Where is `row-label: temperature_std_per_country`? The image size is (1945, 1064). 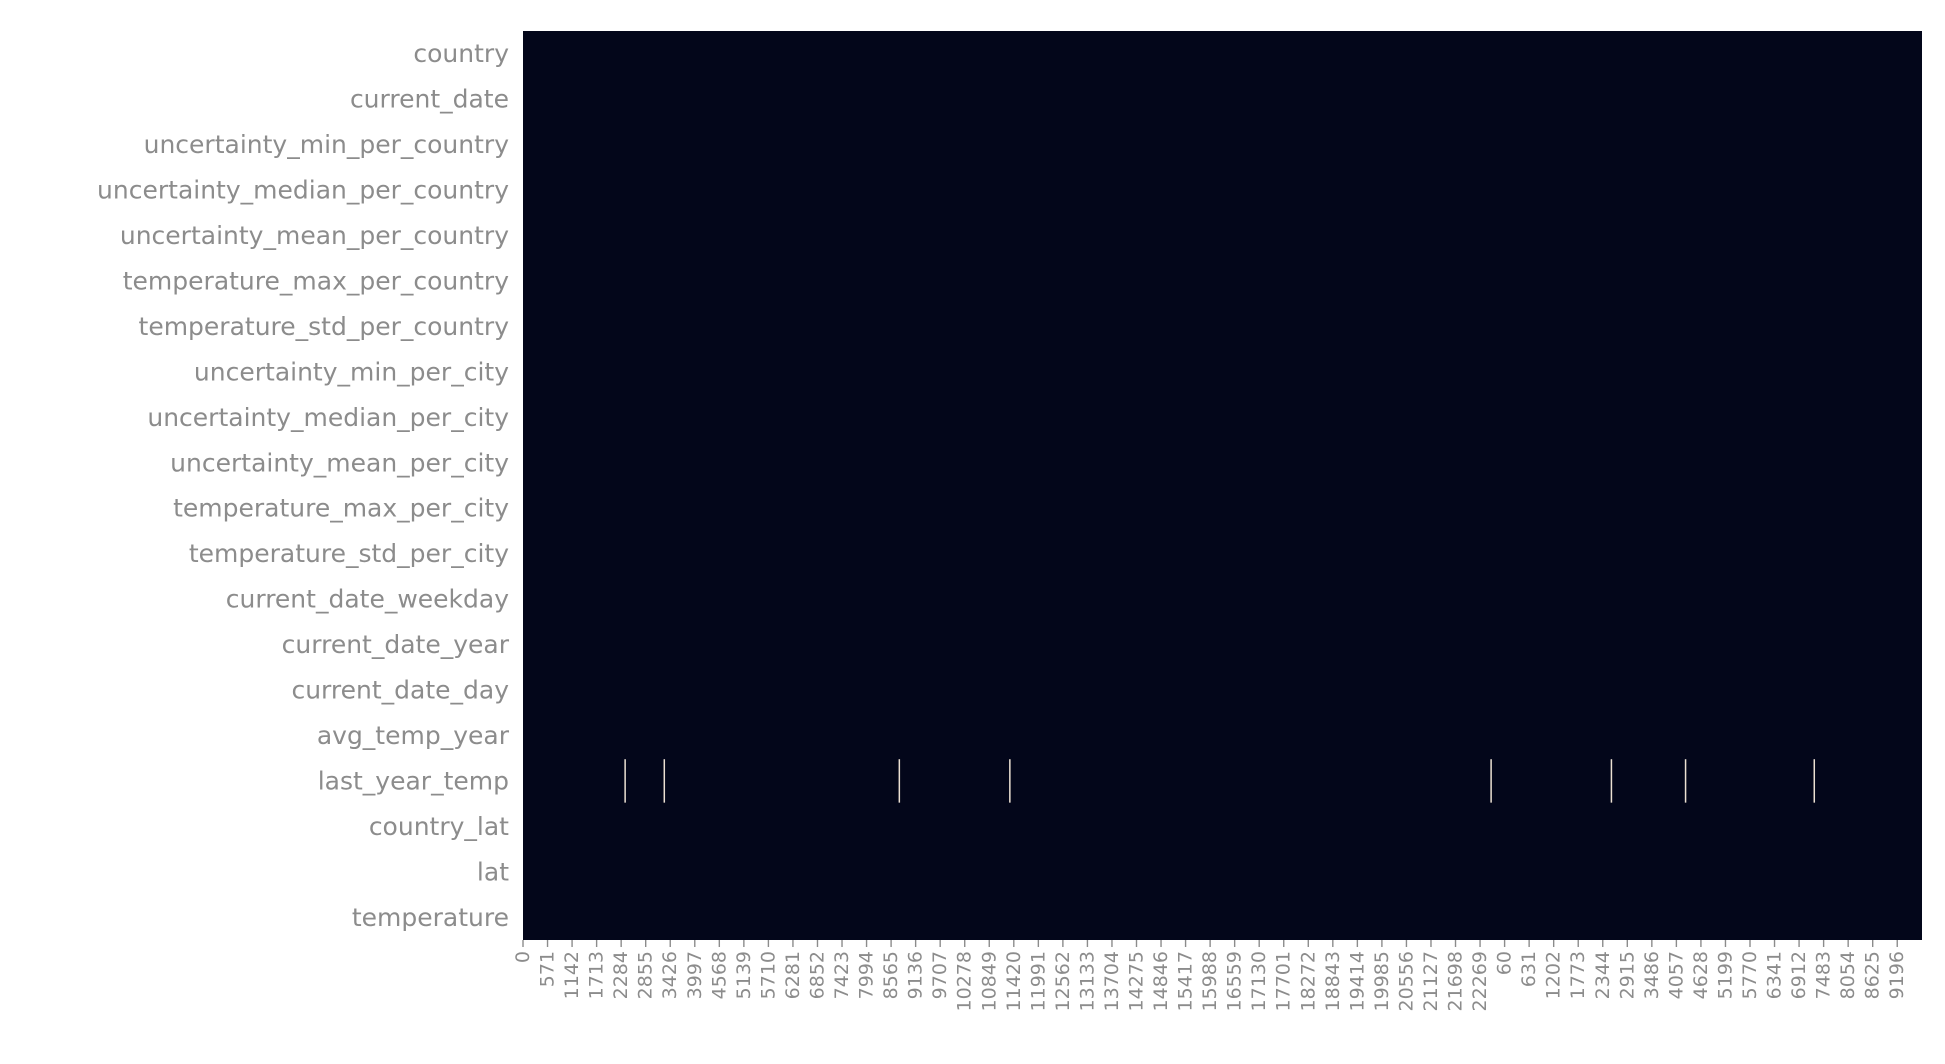 row-label: temperature_std_per_country is located at coordinates (324, 326).